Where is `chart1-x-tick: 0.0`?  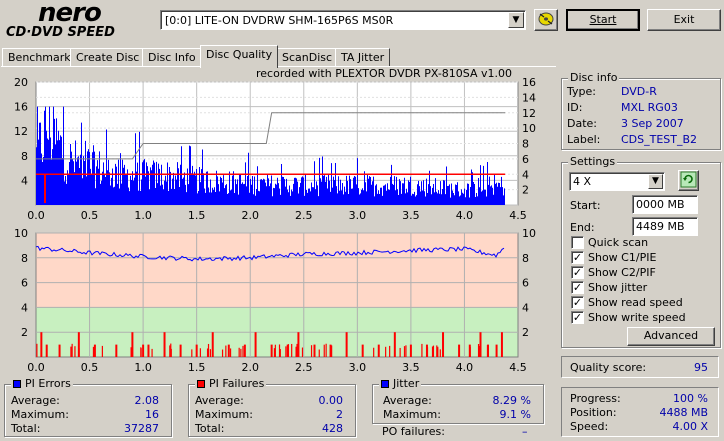 chart1-x-tick: 0.0 is located at coordinates (36, 215).